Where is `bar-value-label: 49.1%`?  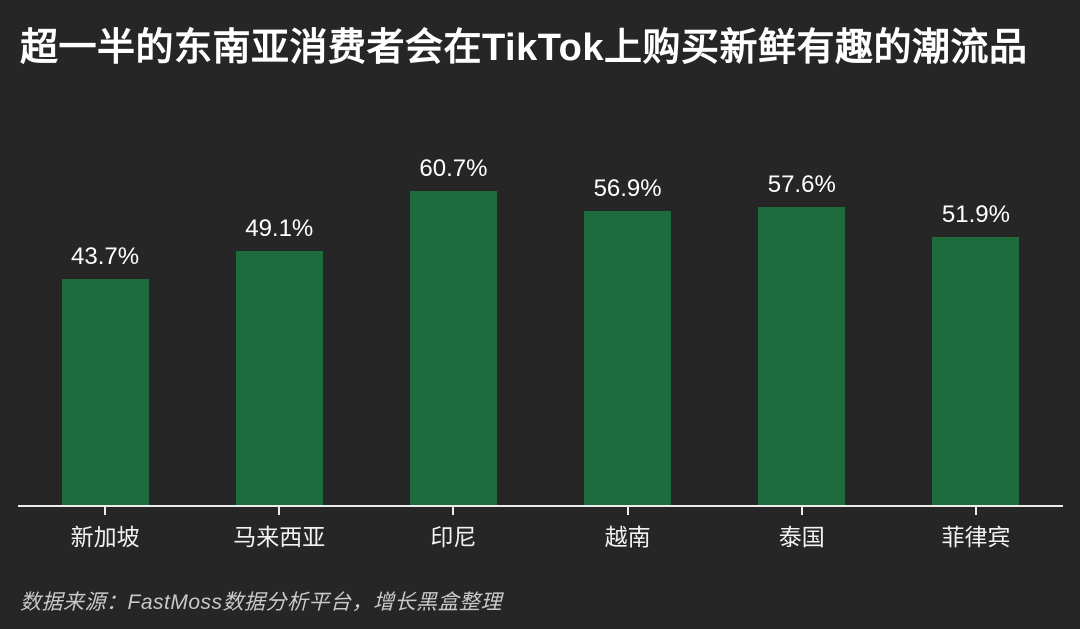 bar-value-label: 49.1% is located at coordinates (279, 228).